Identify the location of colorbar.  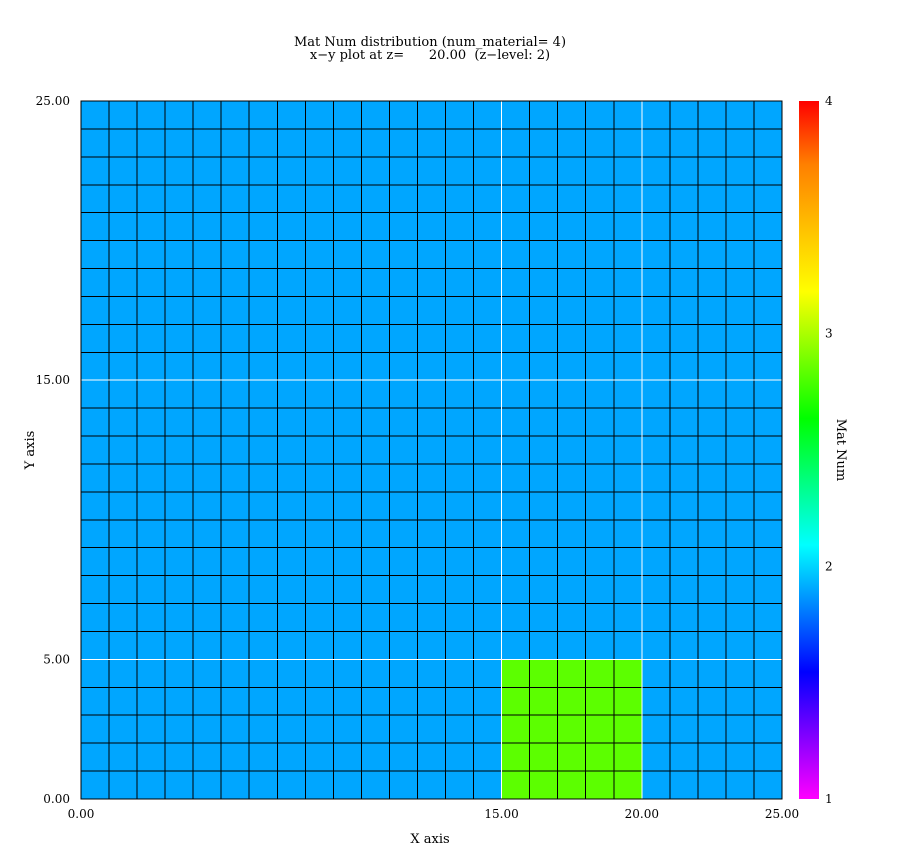
(809, 450).